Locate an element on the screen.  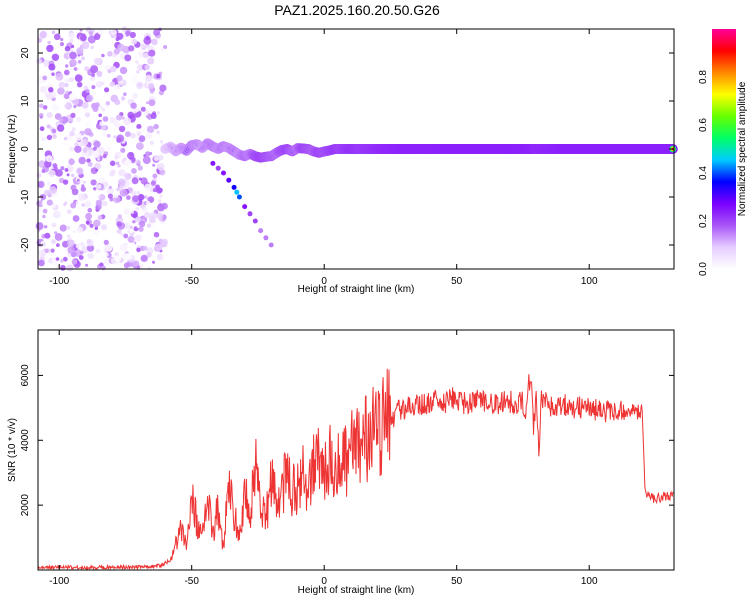
x-tick-label: -100 is located at coordinates (59, 581).